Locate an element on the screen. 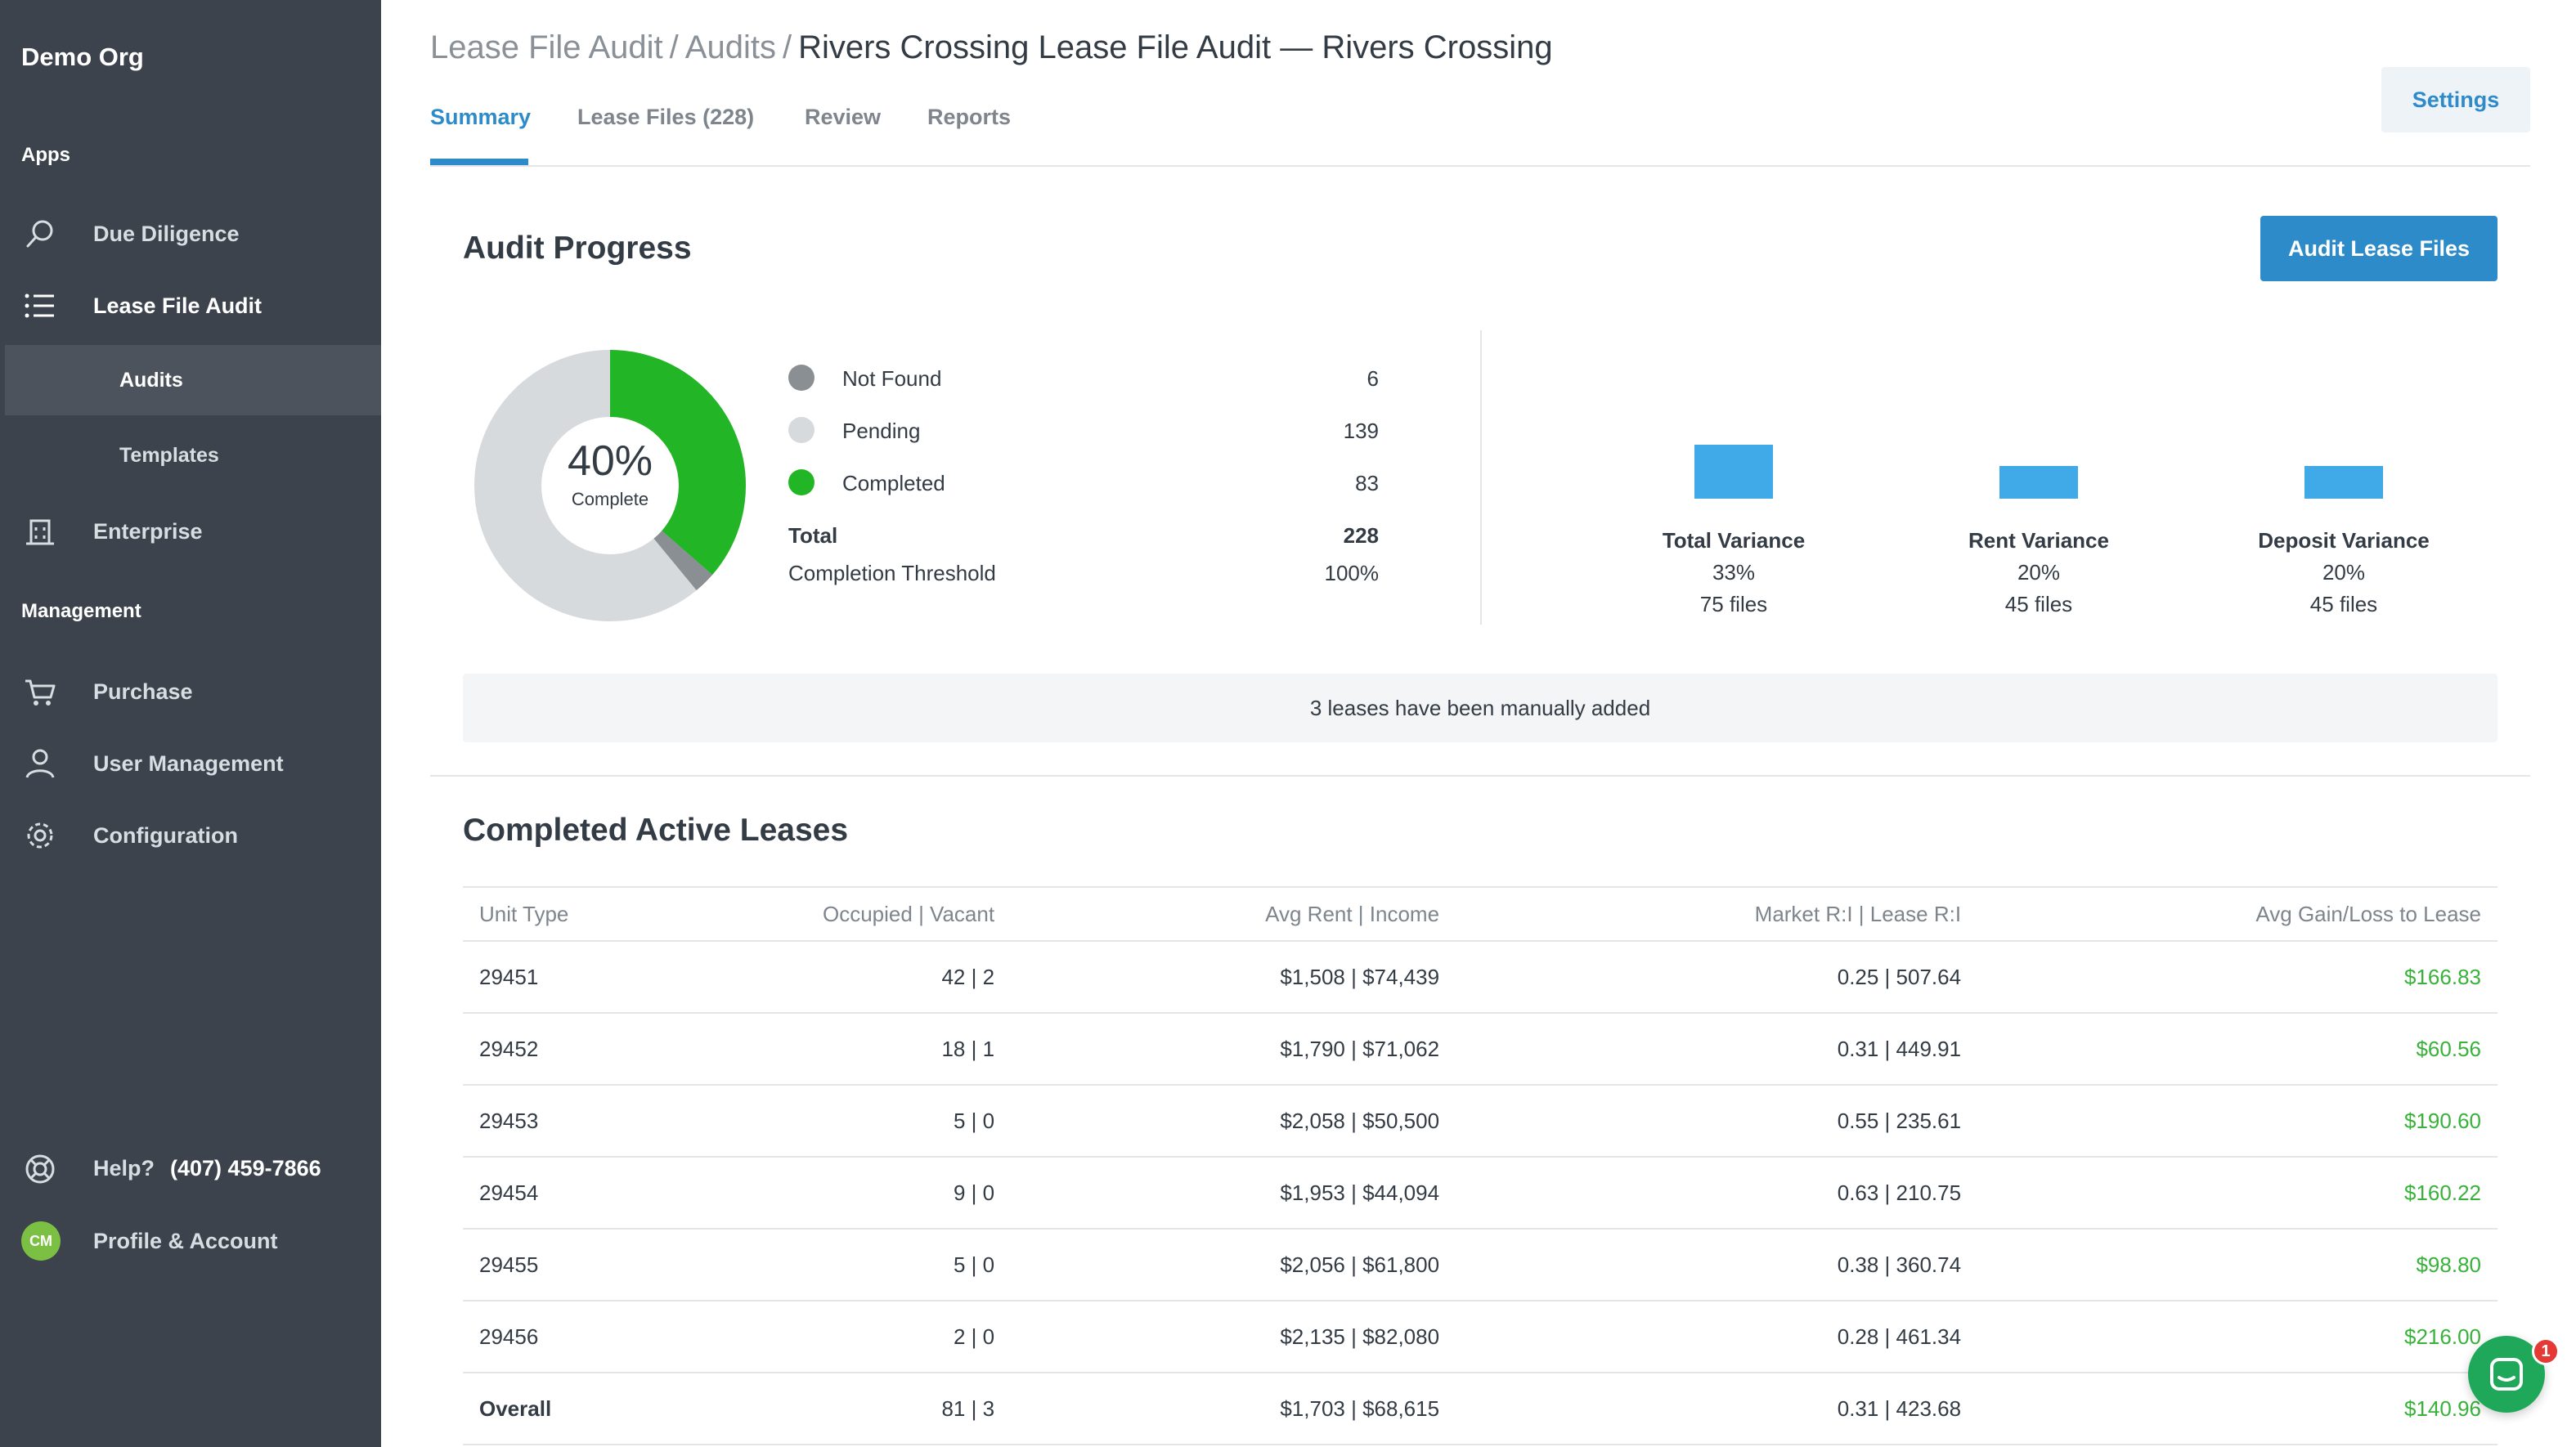  legend-label: Pending is located at coordinates (882, 431).